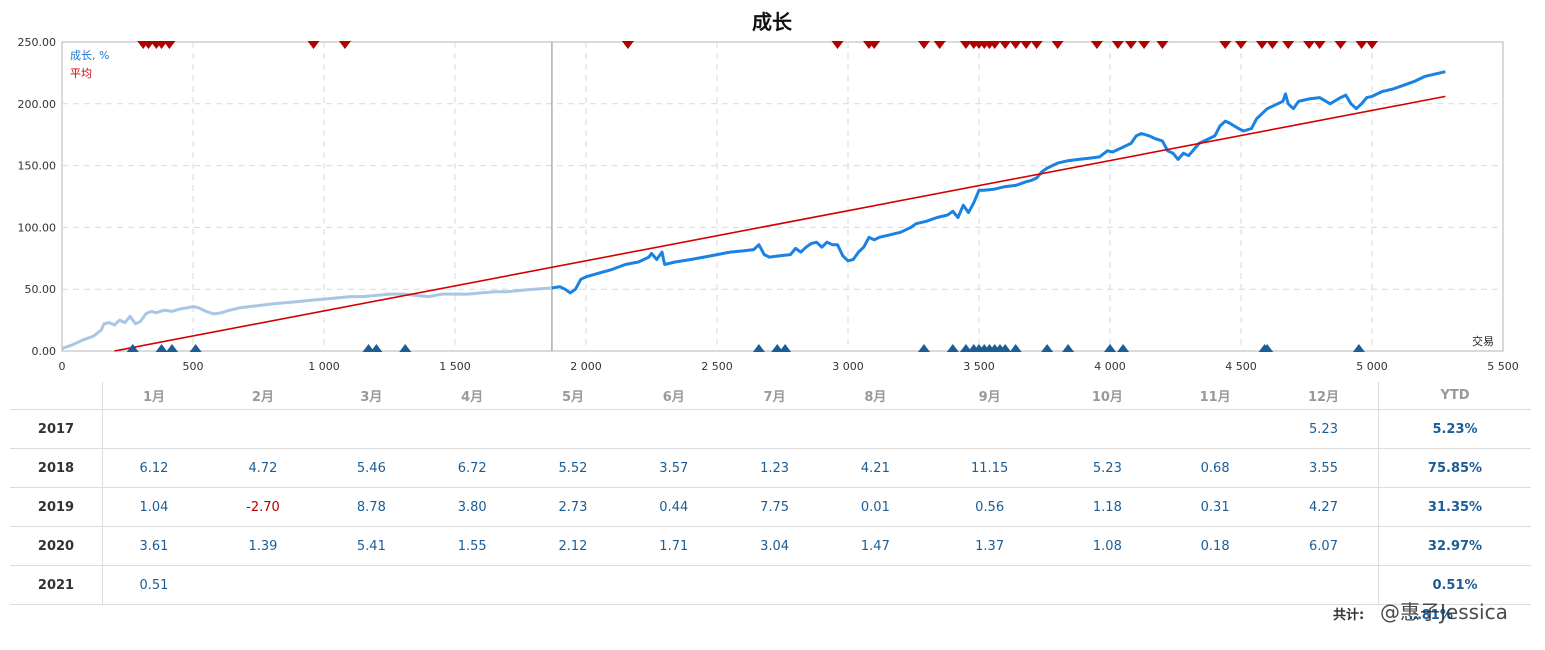 Image resolution: width=1545 pixels, height=650 pixels. What do you see at coordinates (1454, 468) in the screenshot?
I see `ytd-cell: 75.85%` at bounding box center [1454, 468].